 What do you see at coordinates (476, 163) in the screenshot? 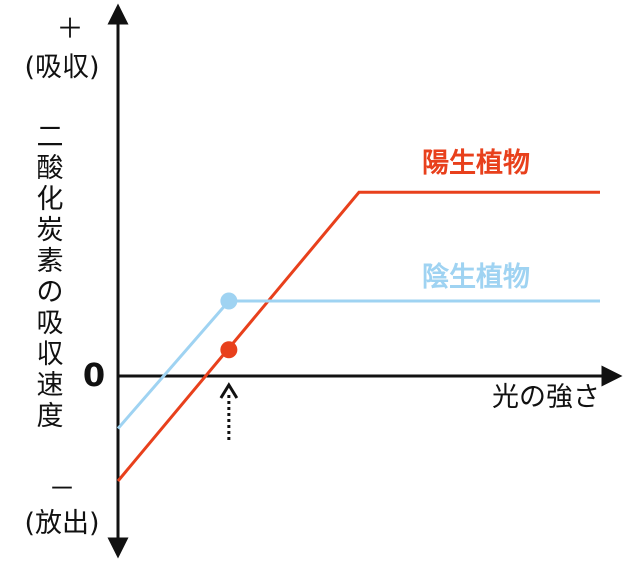
I see `series-name-label: 陽生植物` at bounding box center [476, 163].